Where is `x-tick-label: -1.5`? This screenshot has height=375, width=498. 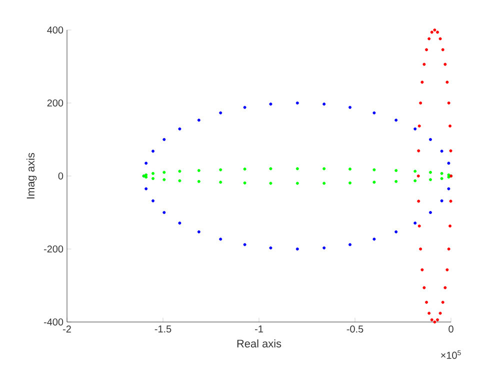 x-tick-label: -1.5 is located at coordinates (163, 329).